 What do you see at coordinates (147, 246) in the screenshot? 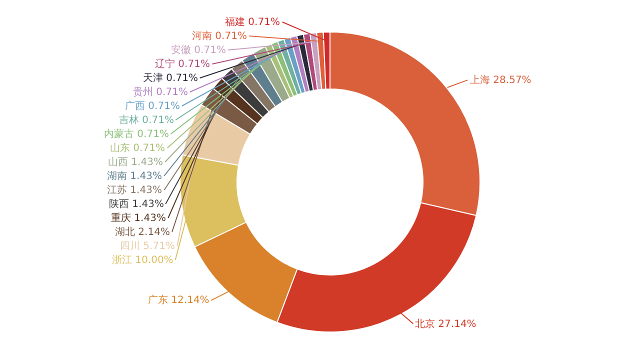
I see `slice-label: 四川 5.71%` at bounding box center [147, 246].